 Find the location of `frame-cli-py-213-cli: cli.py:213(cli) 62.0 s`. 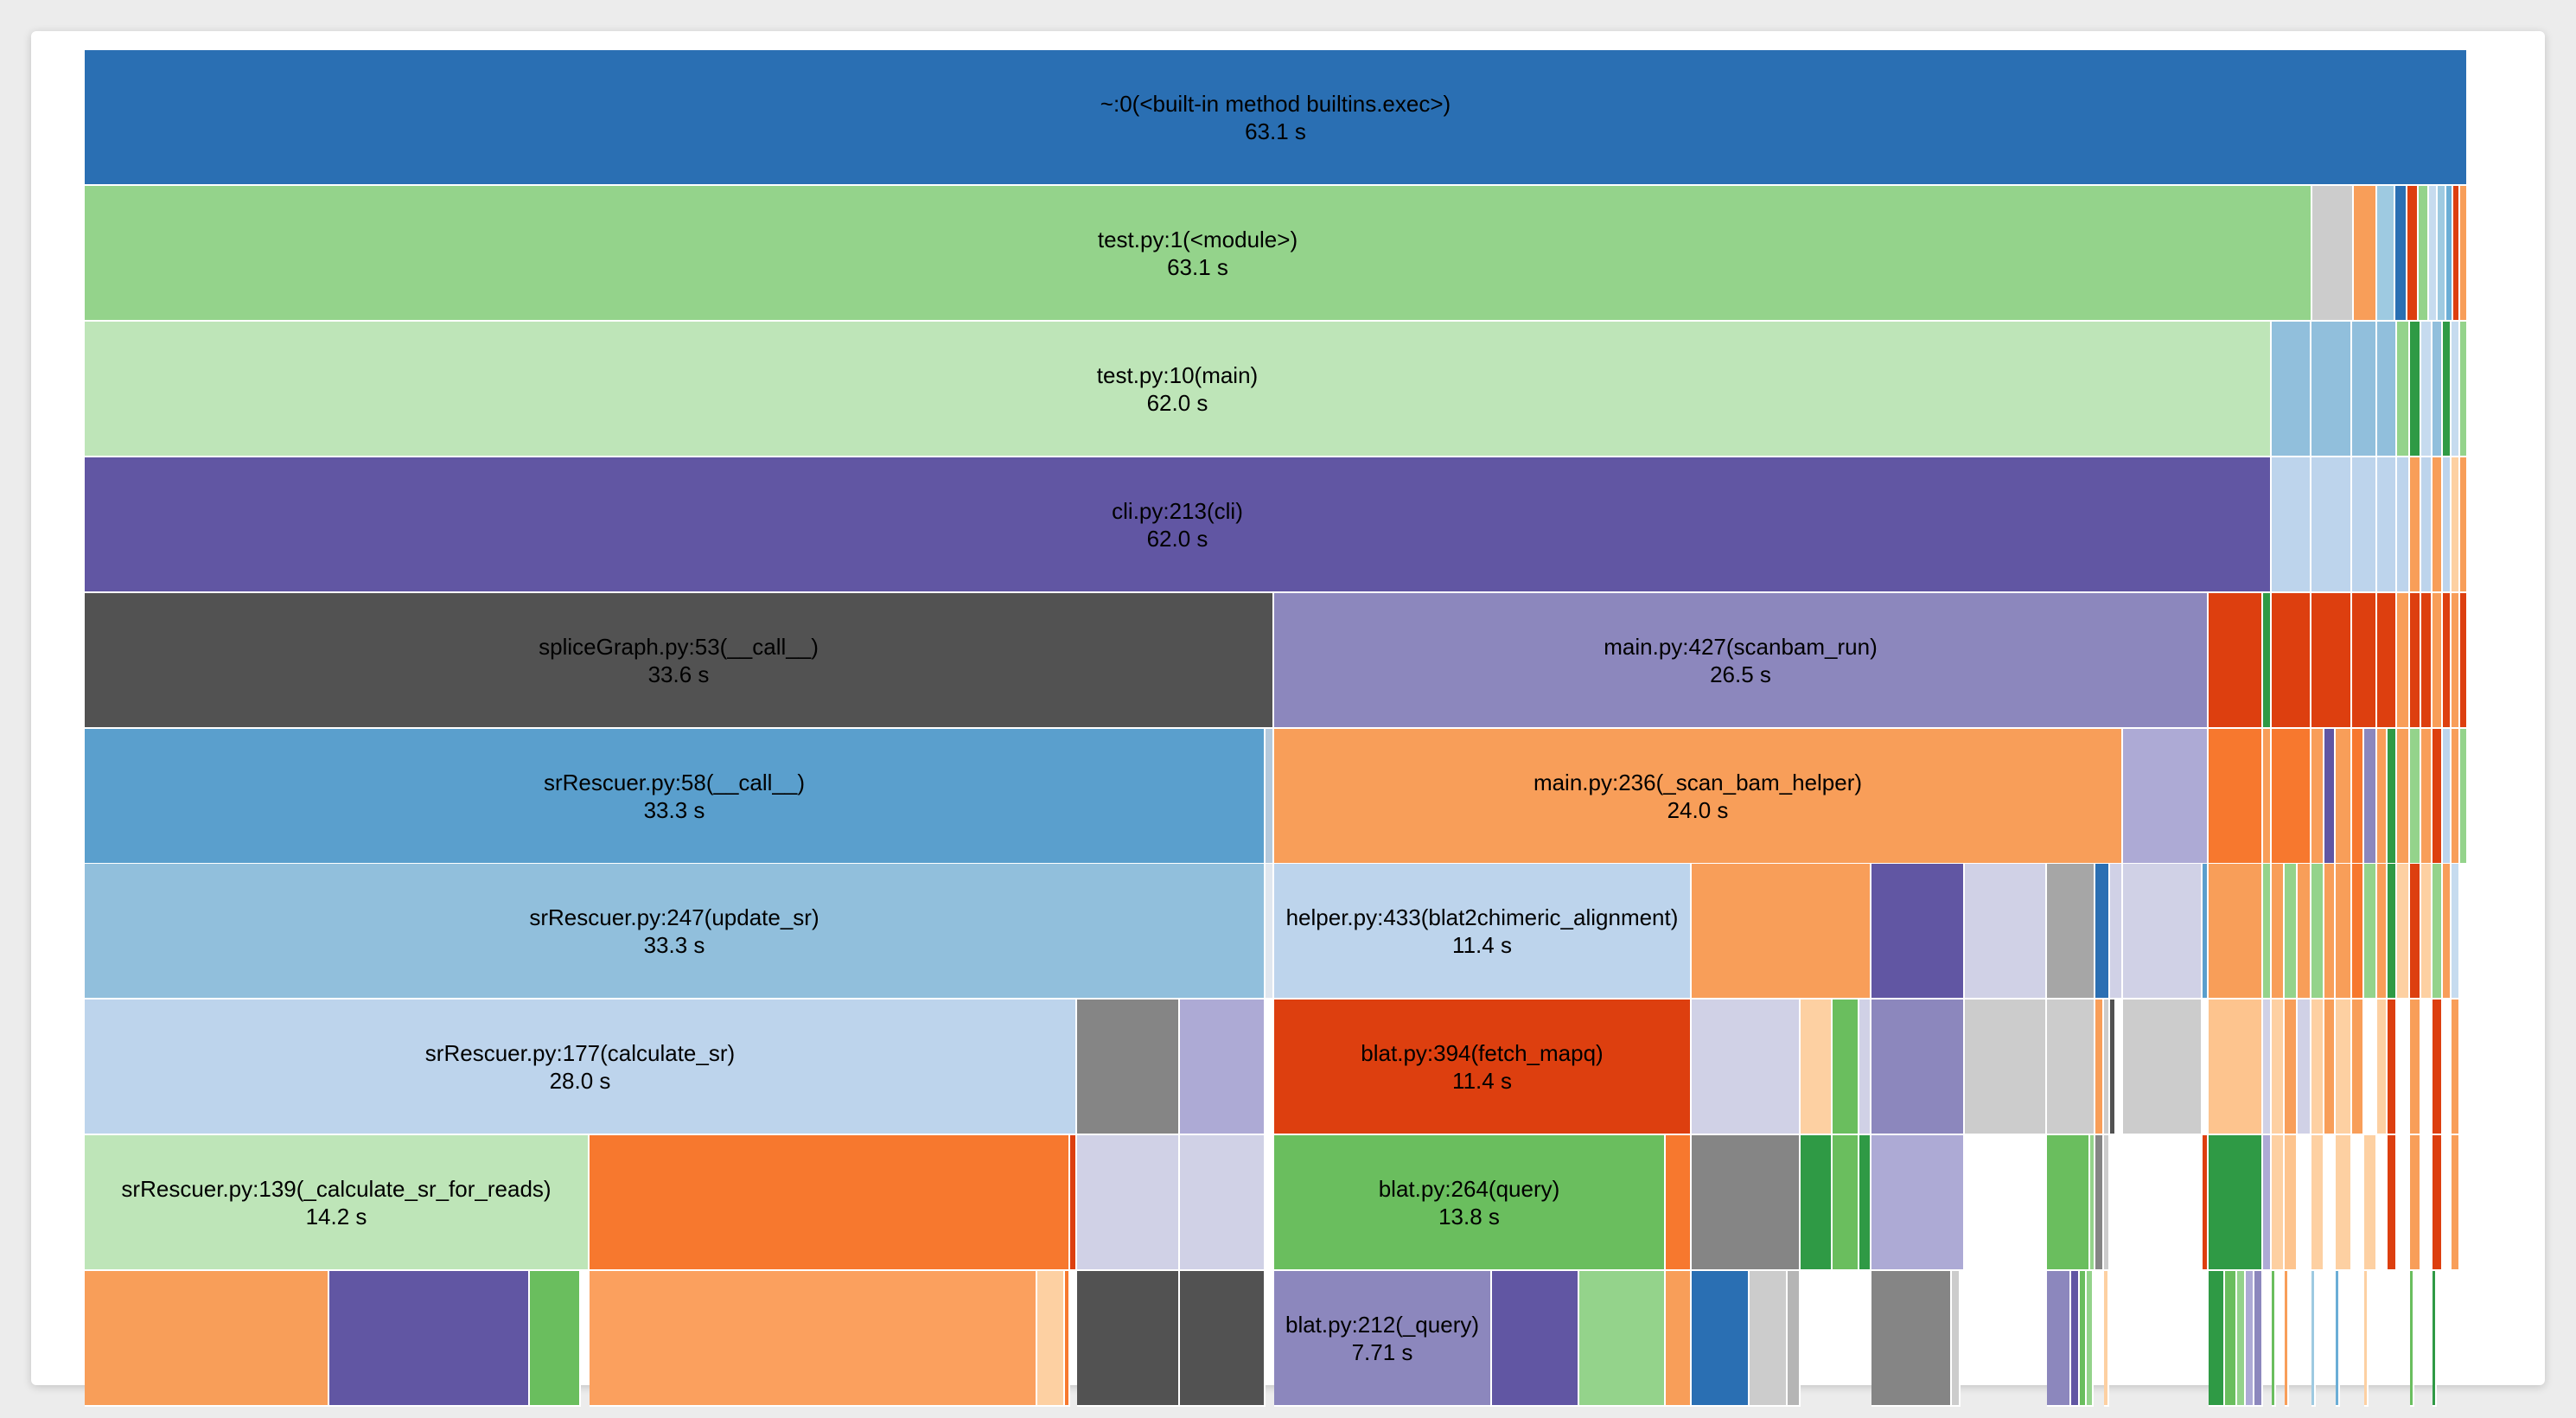

frame-cli-py-213-cli: cli.py:213(cli) 62.0 s is located at coordinates (1178, 525).